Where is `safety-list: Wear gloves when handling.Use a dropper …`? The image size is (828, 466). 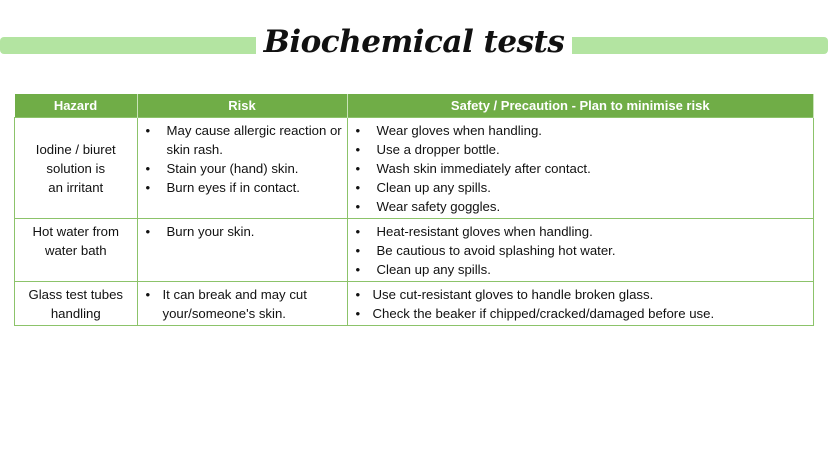 safety-list: Wear gloves when handling.Use a dropper … is located at coordinates (581, 168).